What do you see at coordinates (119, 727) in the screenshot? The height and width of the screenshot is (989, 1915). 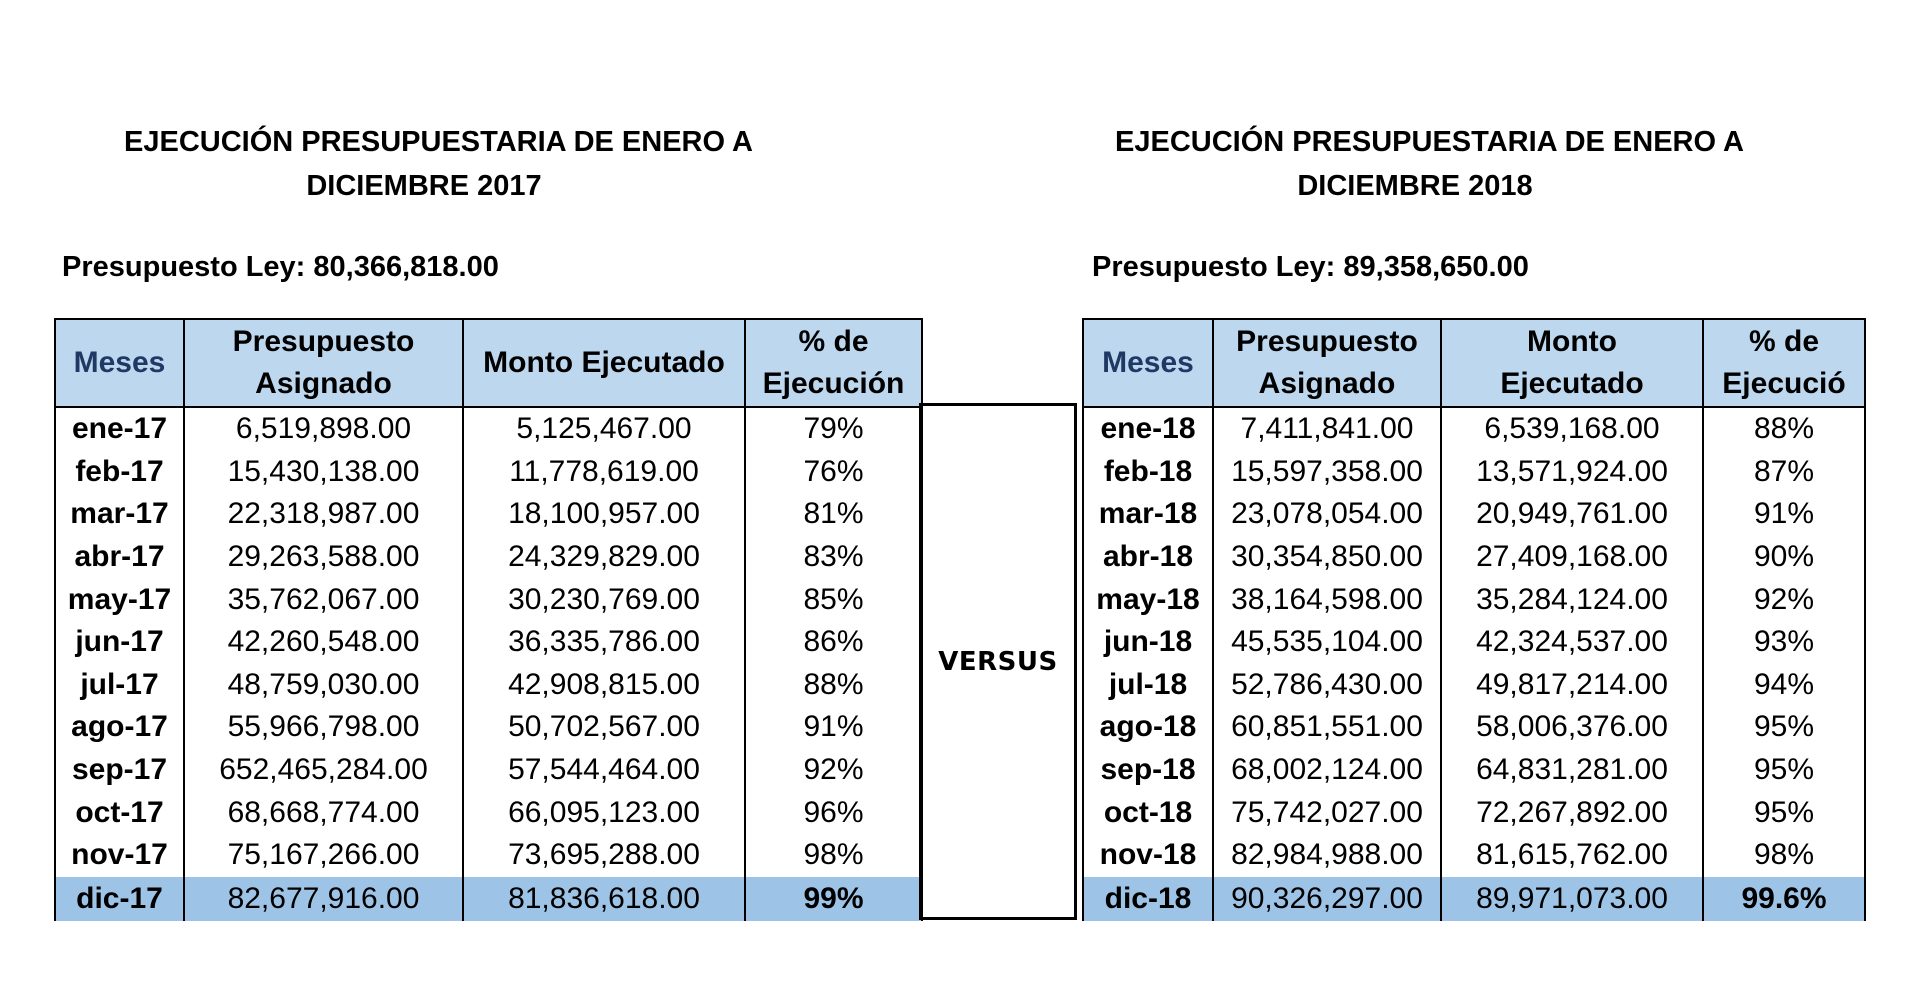 I see `month-cell: ago-17` at bounding box center [119, 727].